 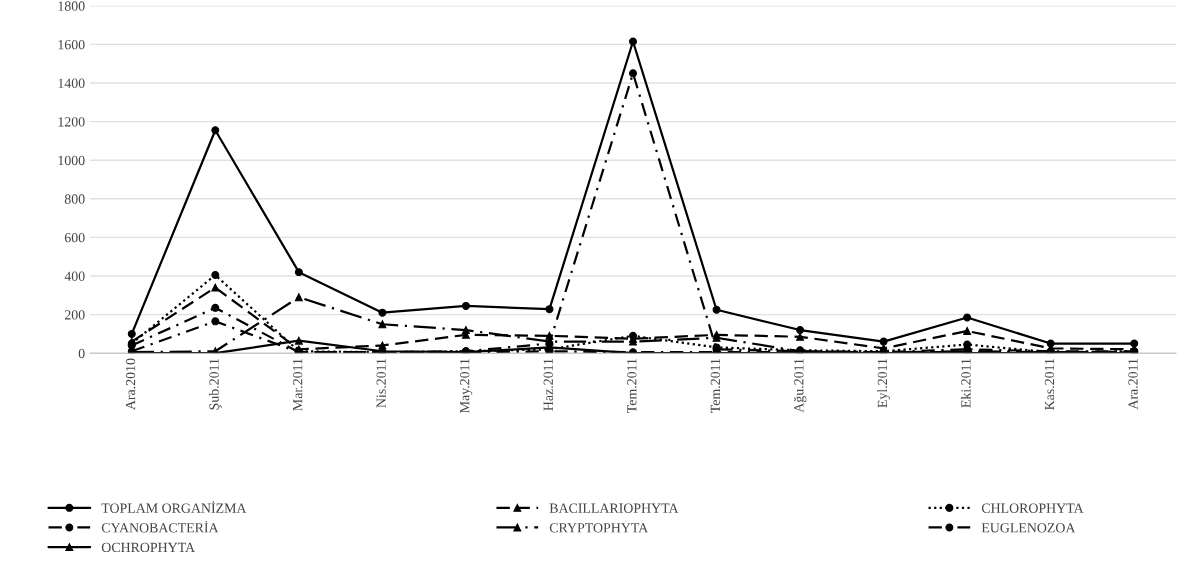 What do you see at coordinates (883, 383) in the screenshot?
I see `x-tick-label: Eyl.2011` at bounding box center [883, 383].